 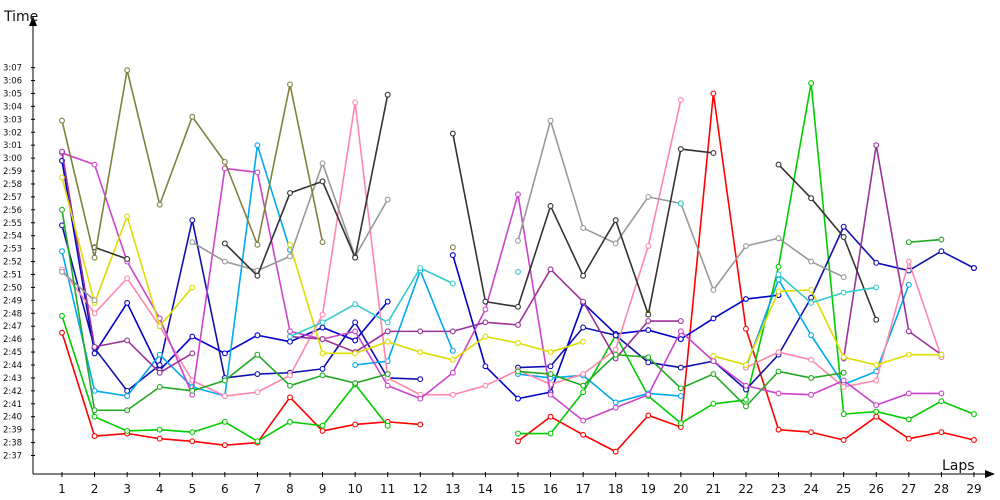 What do you see at coordinates (12, 172) in the screenshot?
I see `y-tick-label: 2:59` at bounding box center [12, 172].